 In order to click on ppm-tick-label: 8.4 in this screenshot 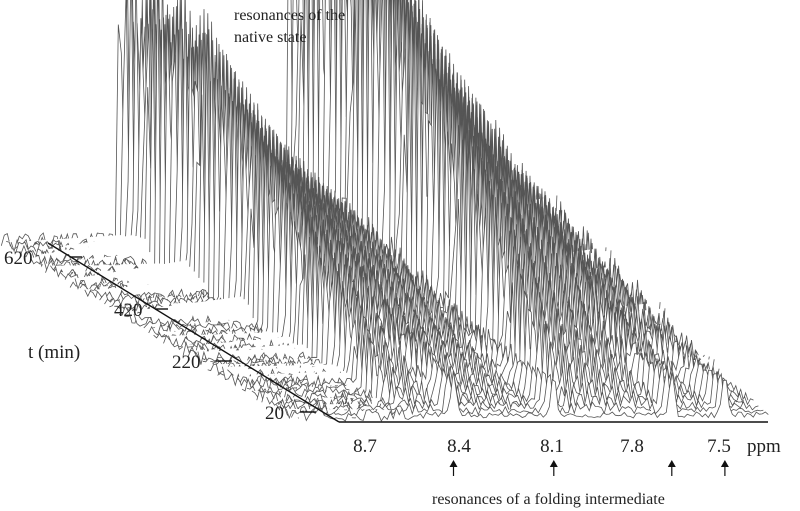, I will do `click(459, 446)`.